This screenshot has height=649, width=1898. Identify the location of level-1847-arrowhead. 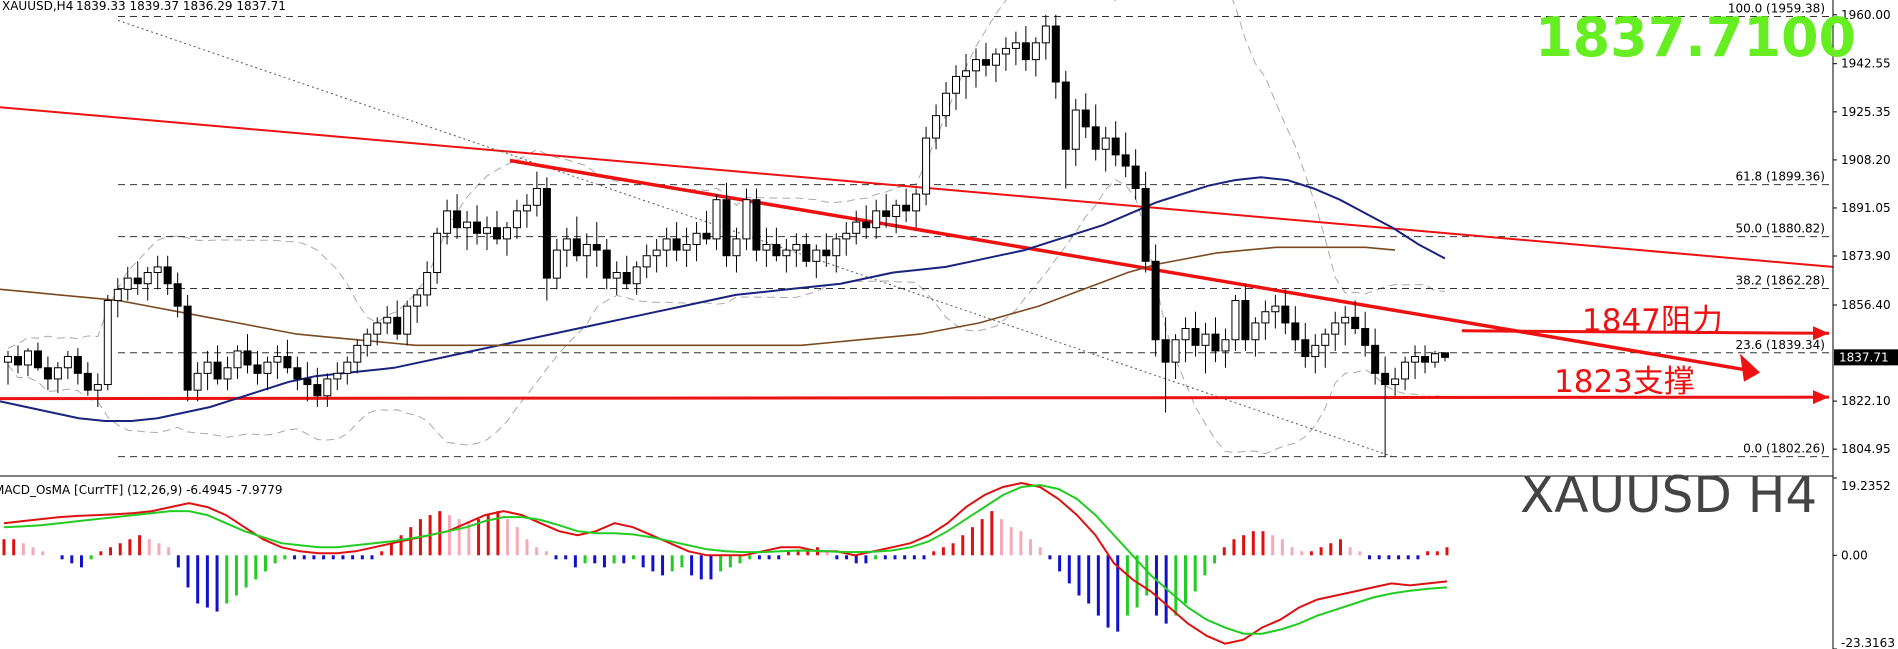
(1821, 333).